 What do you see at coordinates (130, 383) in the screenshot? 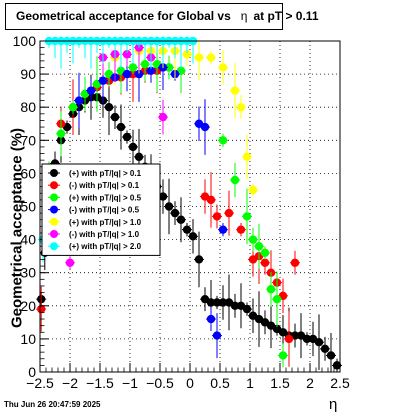
I see `x-tick-label: −1` at bounding box center [130, 383].